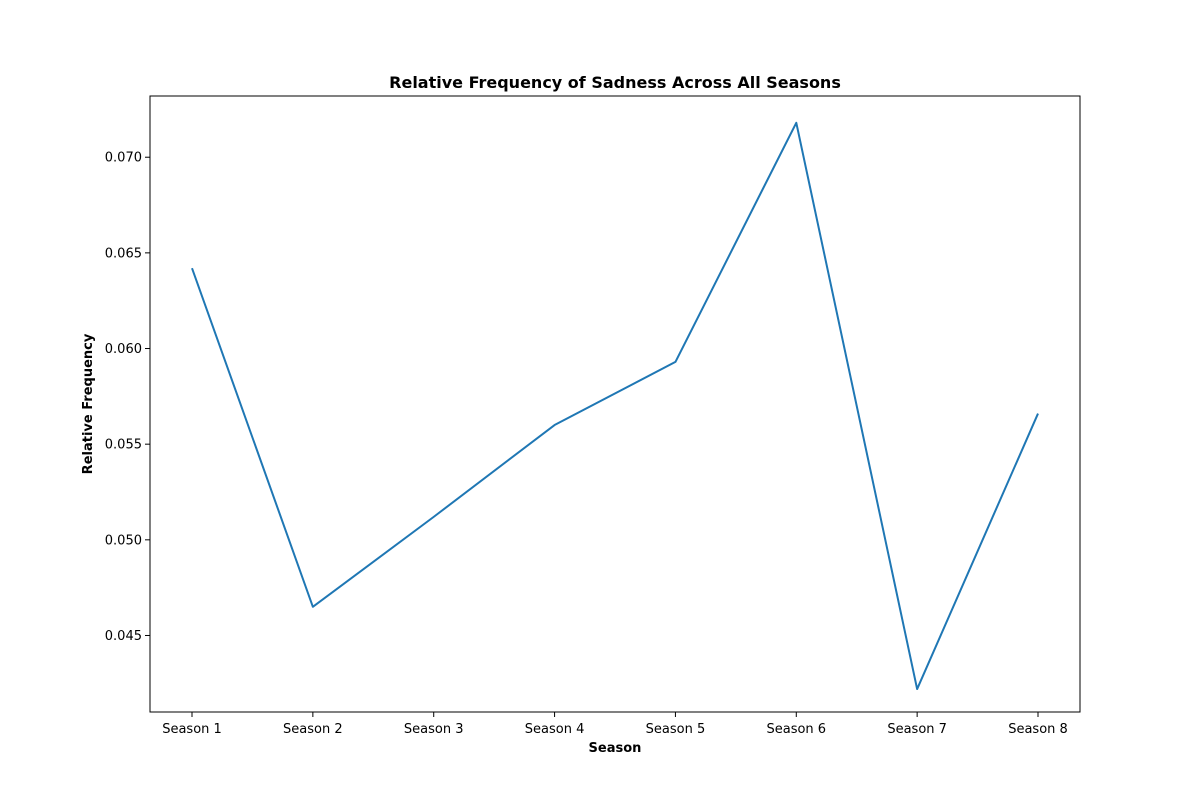 The image size is (1200, 800). What do you see at coordinates (123, 253) in the screenshot?
I see `y-tick-label: 0.065` at bounding box center [123, 253].